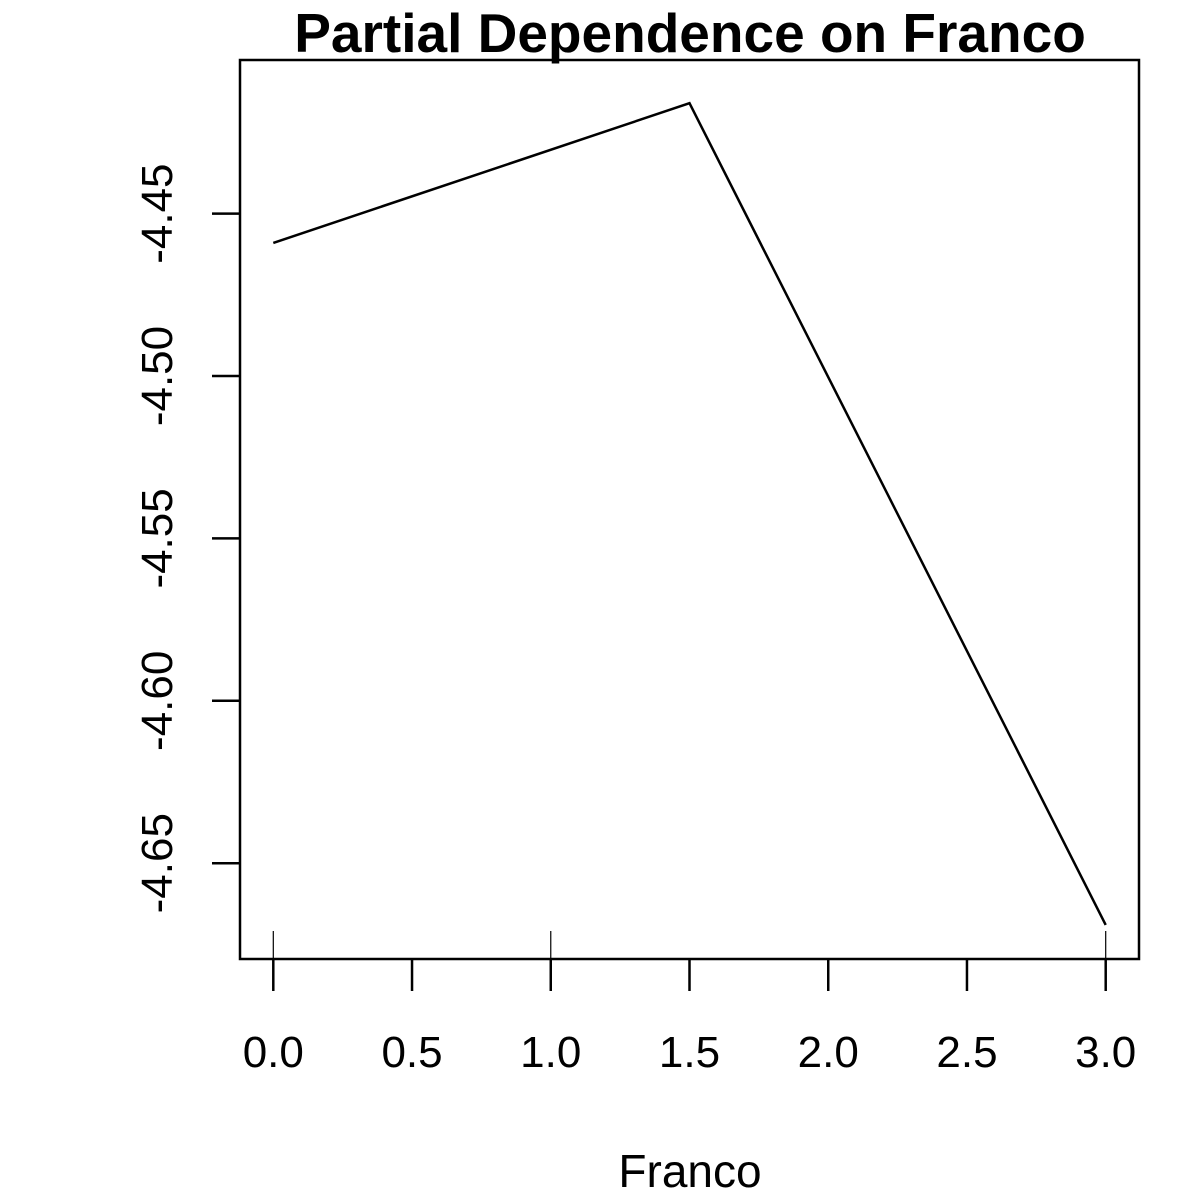 The image size is (1200, 1200). What do you see at coordinates (157, 863) in the screenshot?
I see `y-tick-label: -4.65` at bounding box center [157, 863].